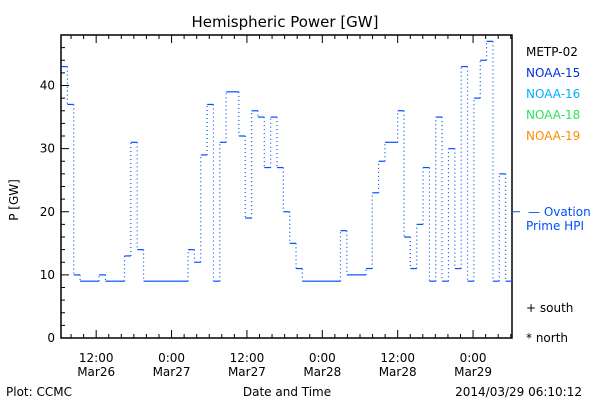 This screenshot has height=400, width=600. I want to click on y-tick-label: 30, so click(47, 149).